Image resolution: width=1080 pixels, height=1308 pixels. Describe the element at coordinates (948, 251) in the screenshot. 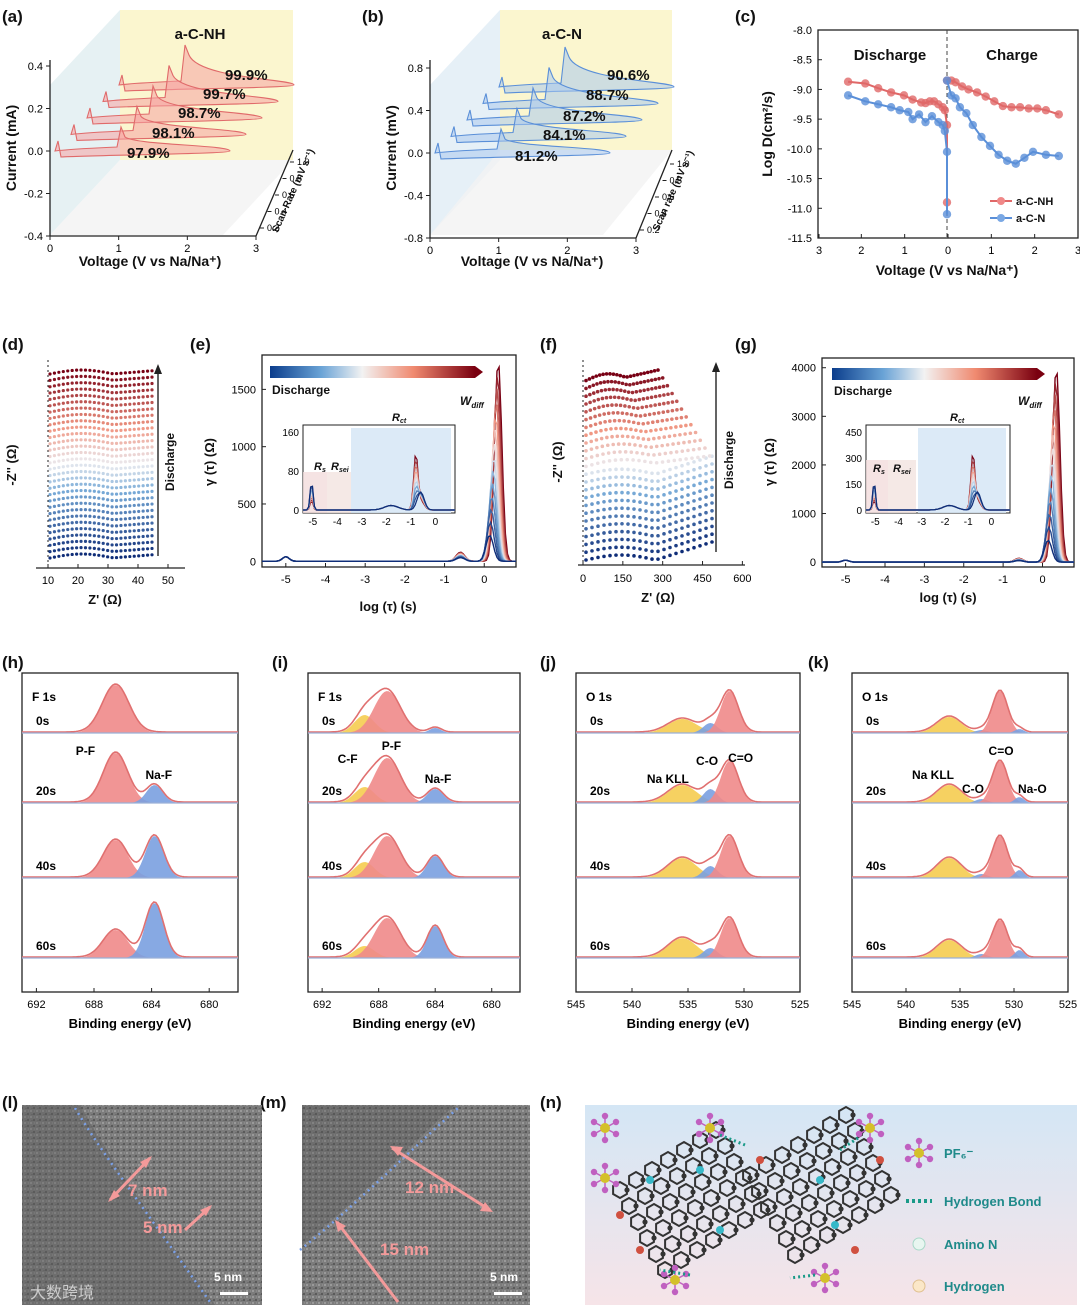

I see `x-tick-label: 0` at that location.